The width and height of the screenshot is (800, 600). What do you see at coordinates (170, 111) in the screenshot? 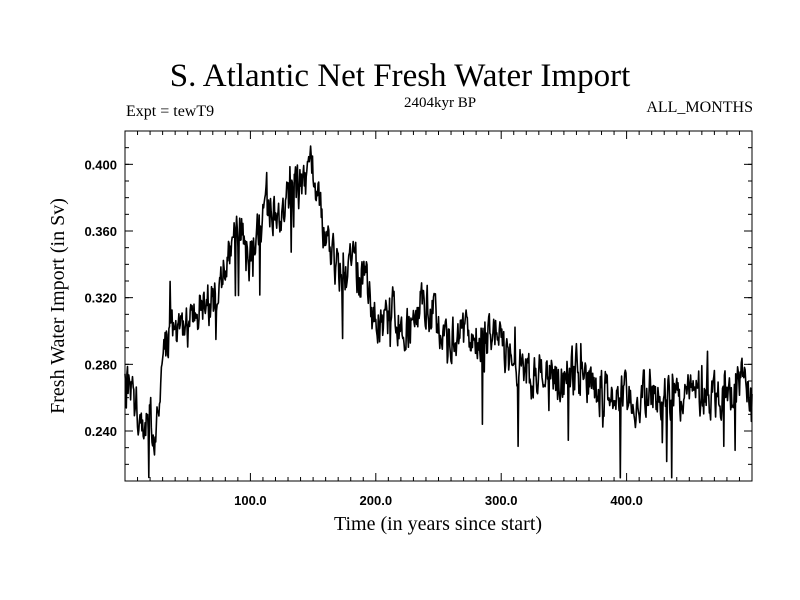
I see `experiment-label: Expt = tewT9` at bounding box center [170, 111].